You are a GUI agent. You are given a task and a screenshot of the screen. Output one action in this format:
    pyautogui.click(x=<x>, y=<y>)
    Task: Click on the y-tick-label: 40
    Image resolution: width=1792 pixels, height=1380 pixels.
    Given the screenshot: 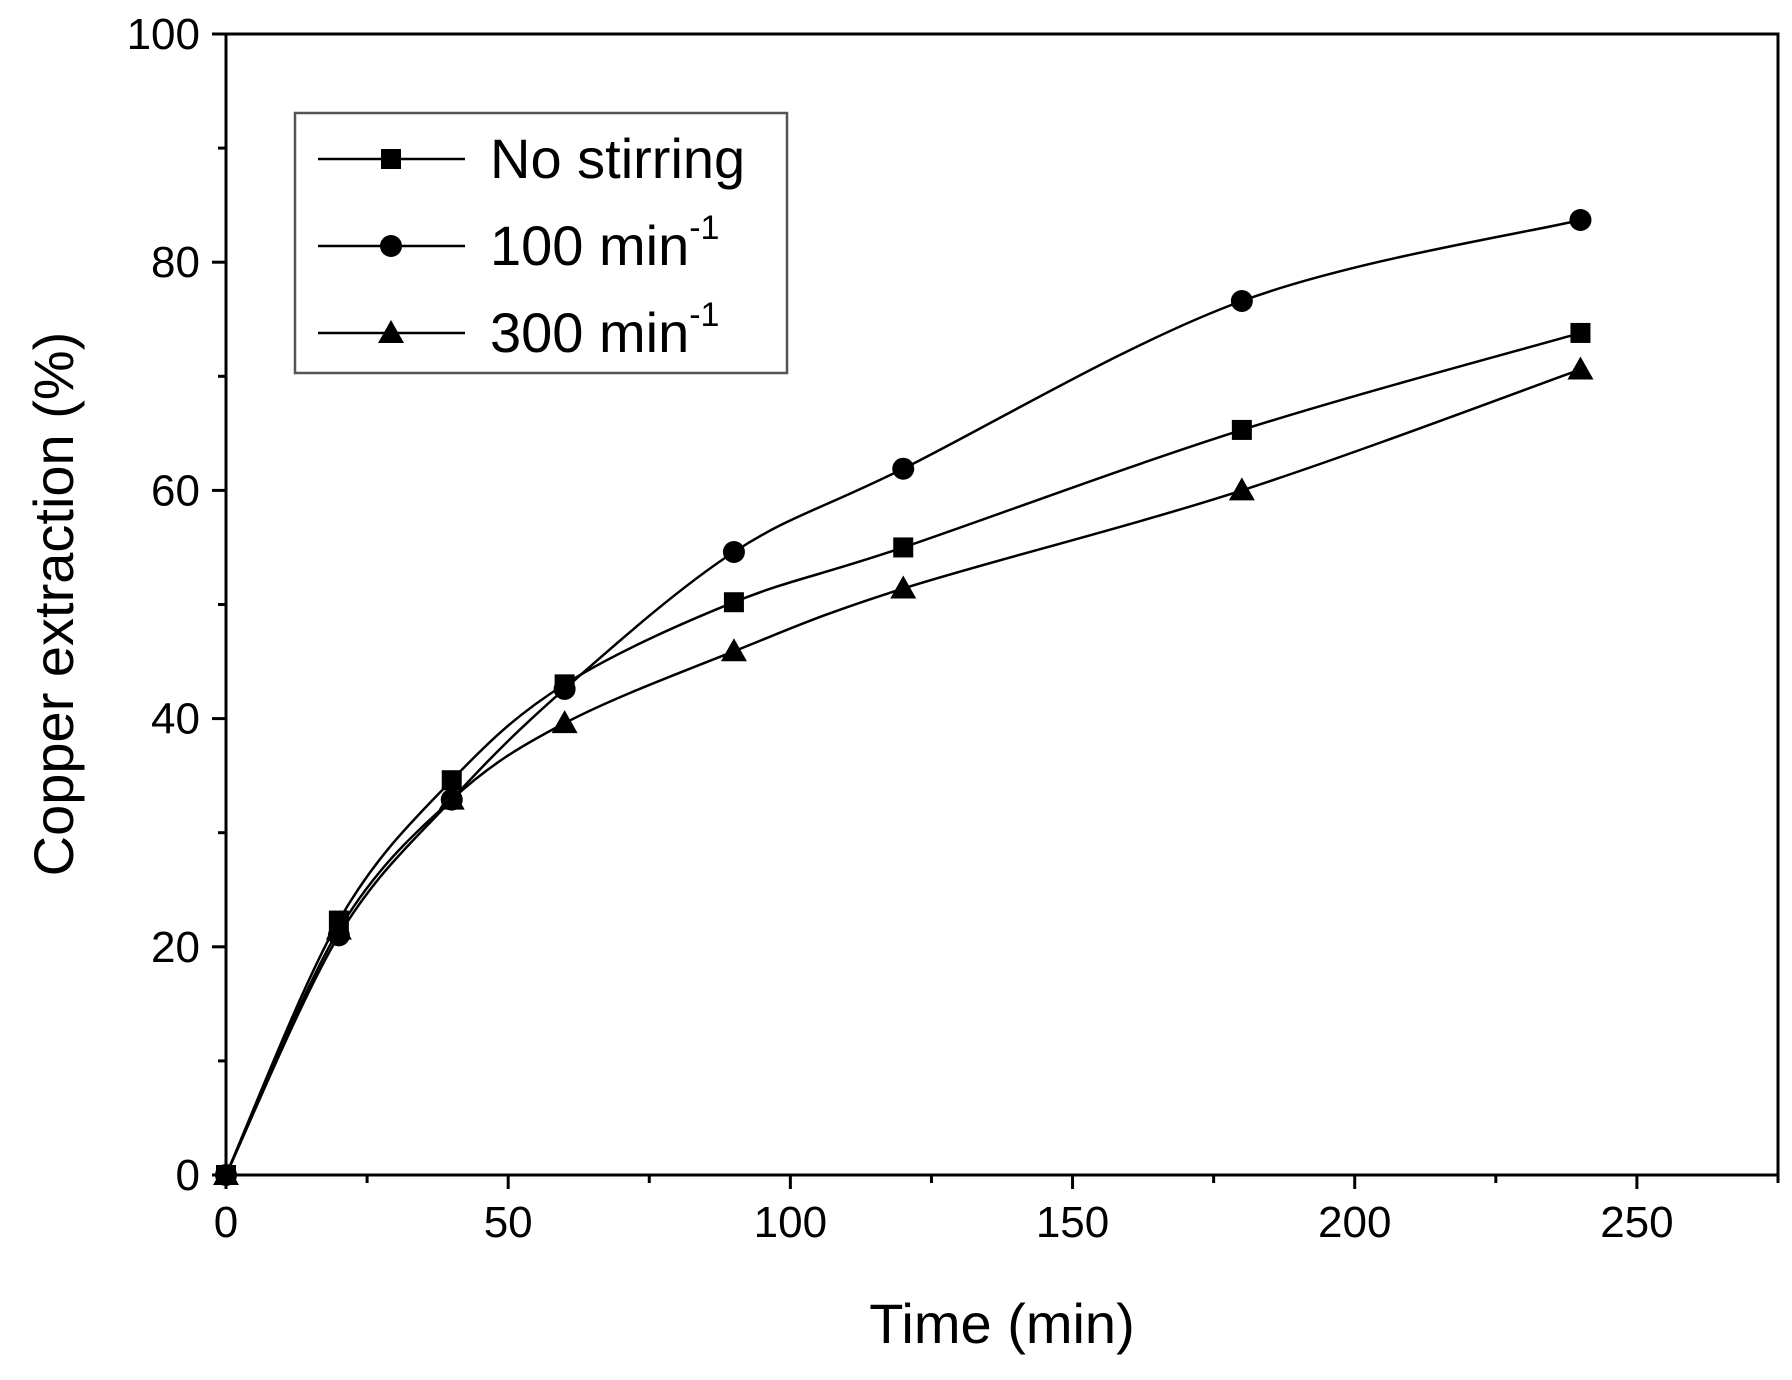 What is the action you would take?
    pyautogui.click(x=175, y=719)
    